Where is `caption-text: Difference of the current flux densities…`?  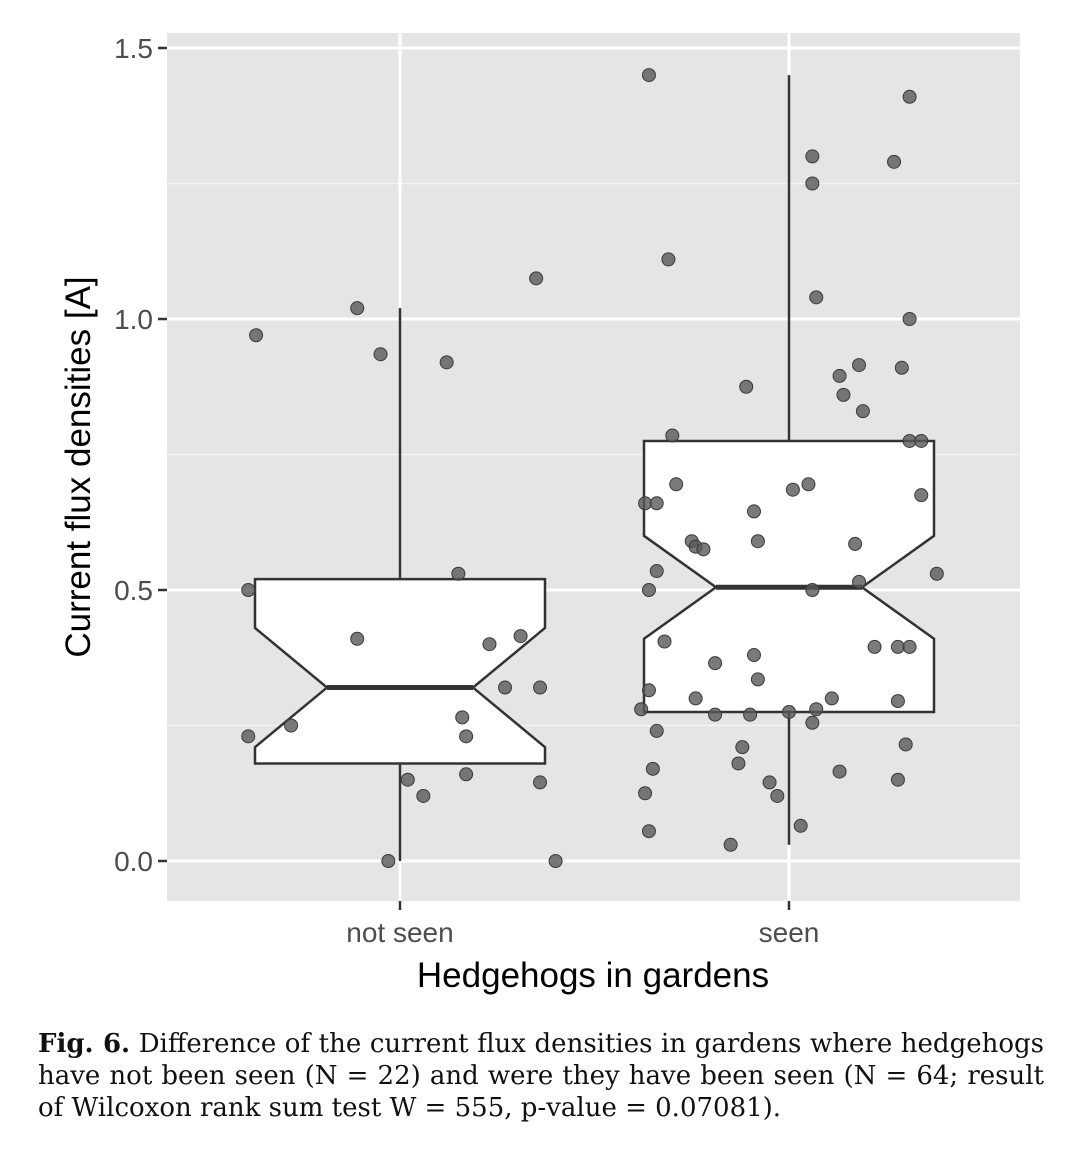 caption-text: Difference of the current flux densities… is located at coordinates (541, 1076).